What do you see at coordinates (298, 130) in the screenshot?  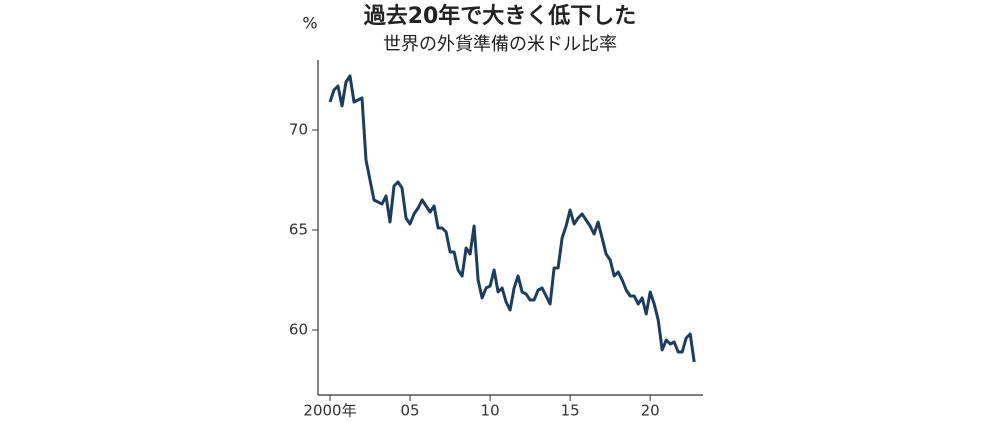 I see `y-tick-label: 70` at bounding box center [298, 130].